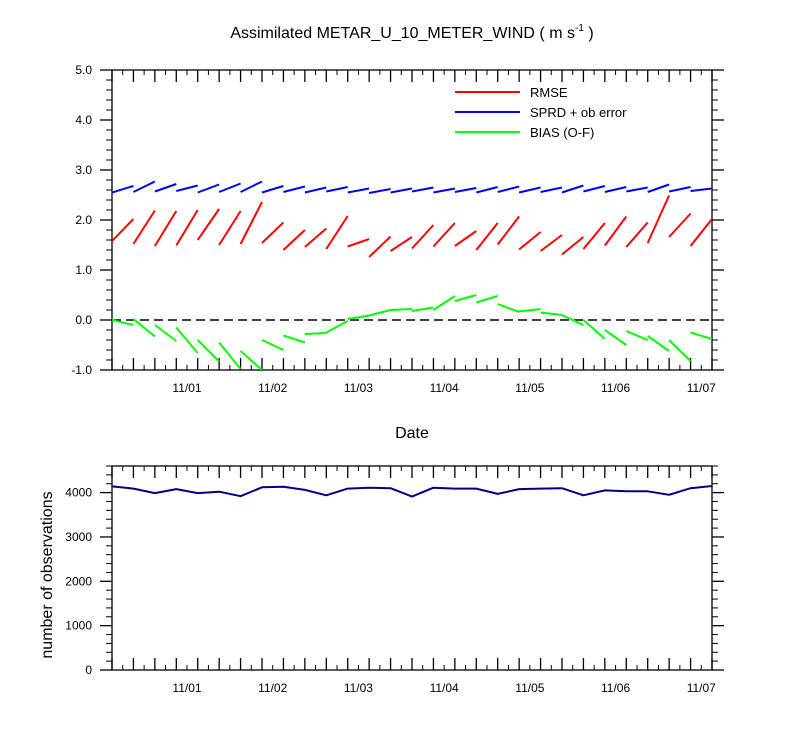  I want to click on y-tick-label: 4.0, so click(83, 120).